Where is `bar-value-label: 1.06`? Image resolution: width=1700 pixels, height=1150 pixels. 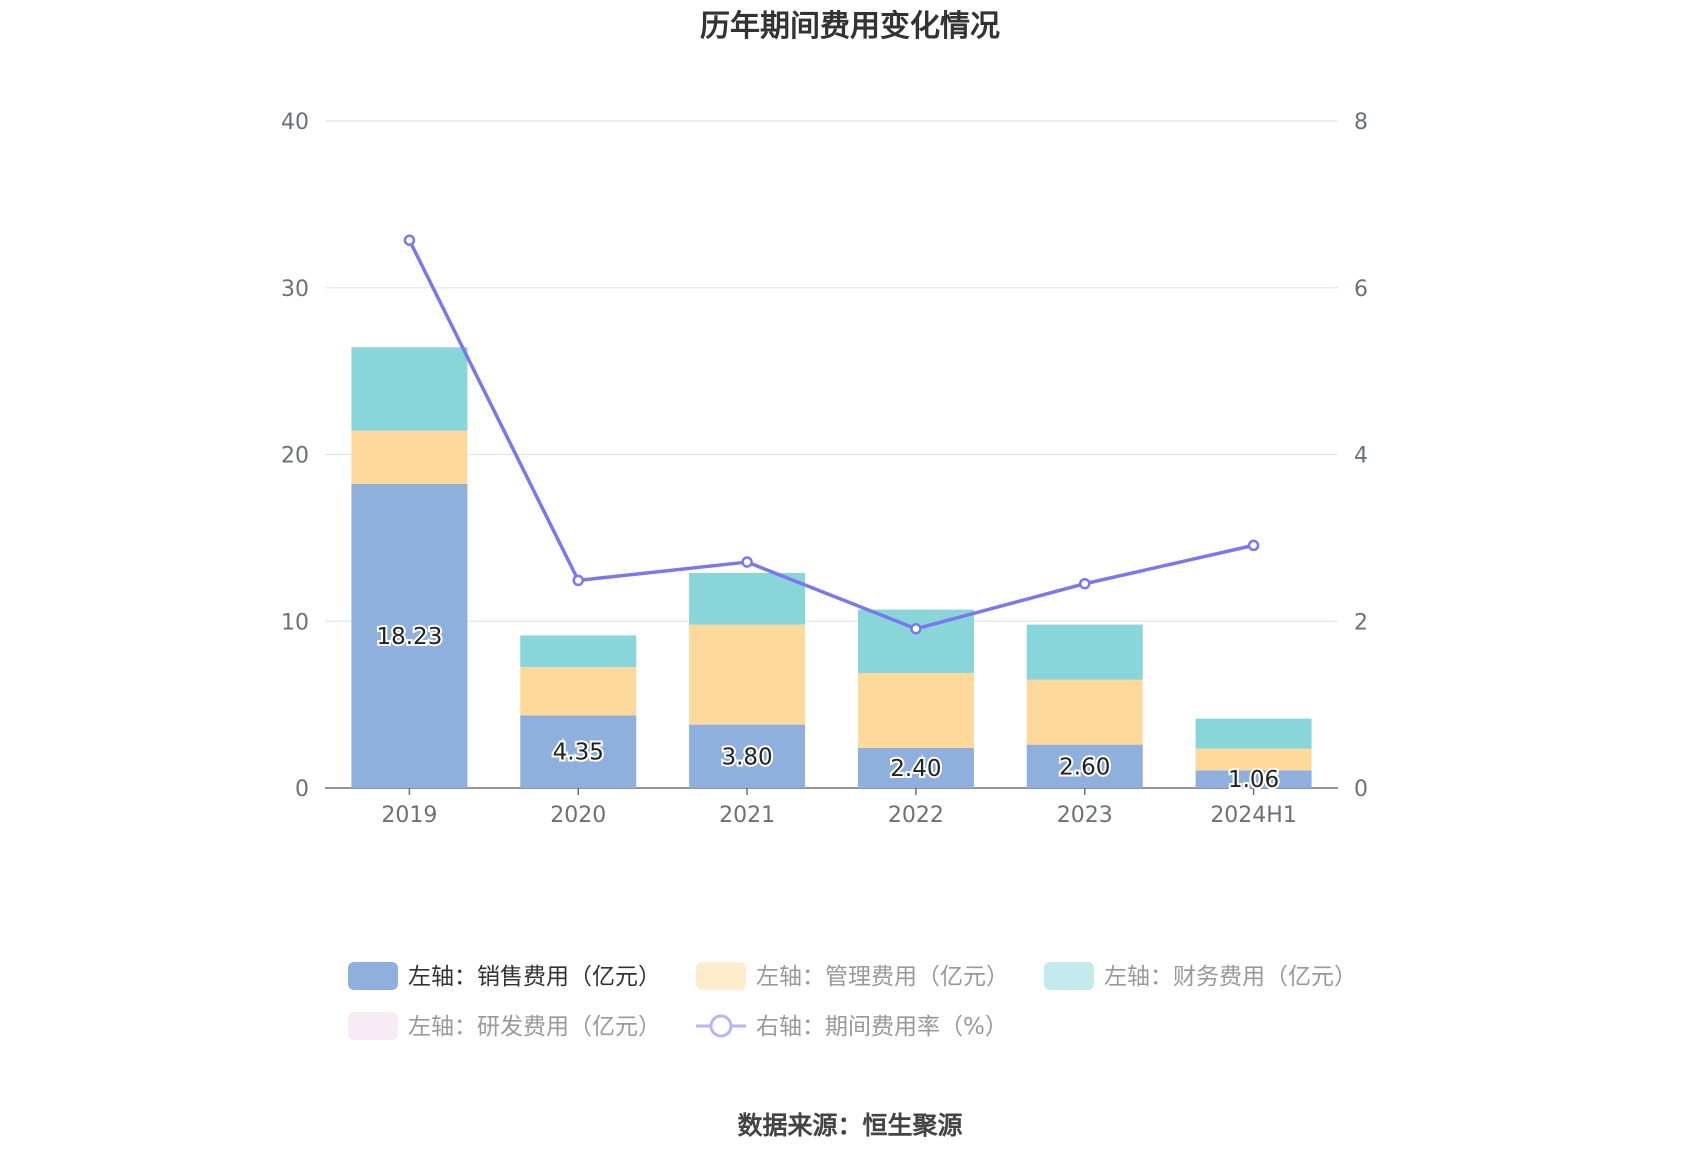
bar-value-label: 1.06 is located at coordinates (1253, 780).